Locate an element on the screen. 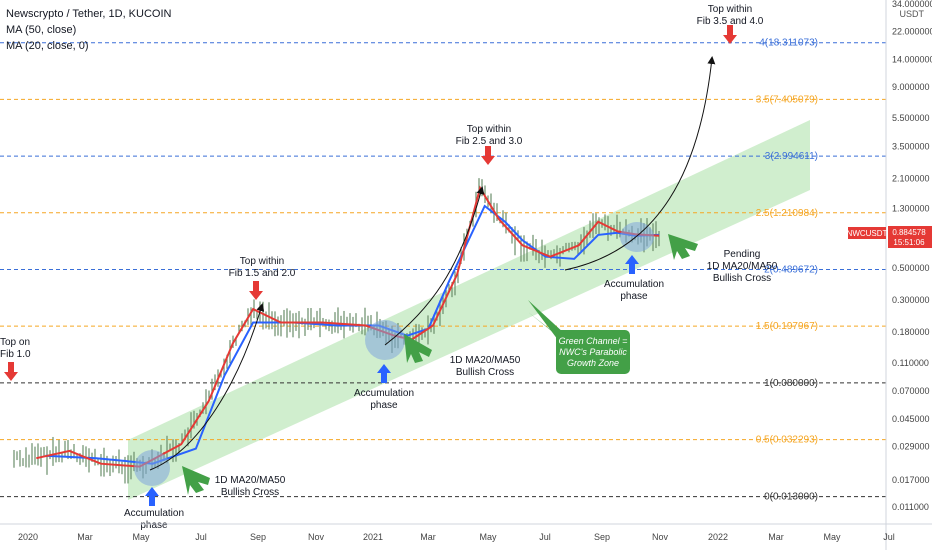 The image size is (932, 550). cross2-line2: Bullish Cross is located at coordinates (485, 372).